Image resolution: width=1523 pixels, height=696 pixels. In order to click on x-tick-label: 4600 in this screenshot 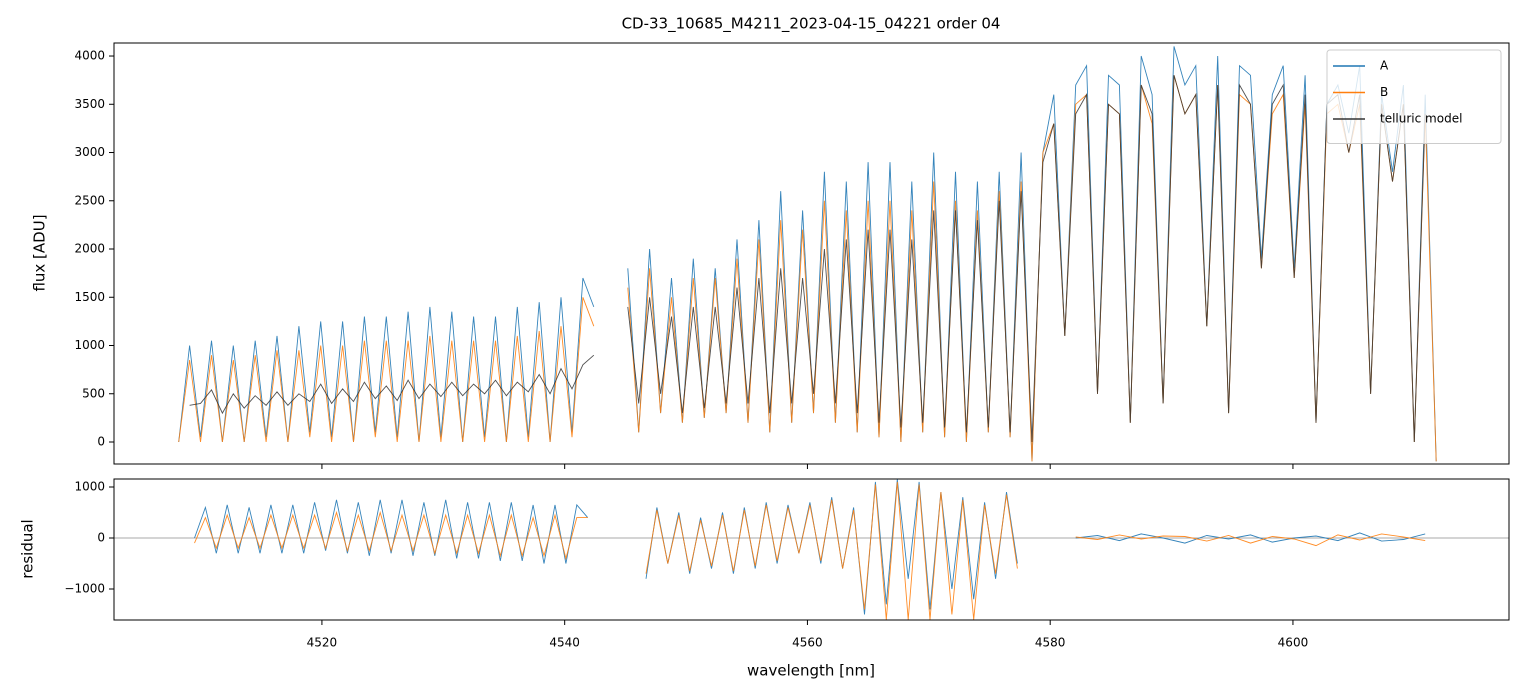, I will do `click(1293, 643)`.